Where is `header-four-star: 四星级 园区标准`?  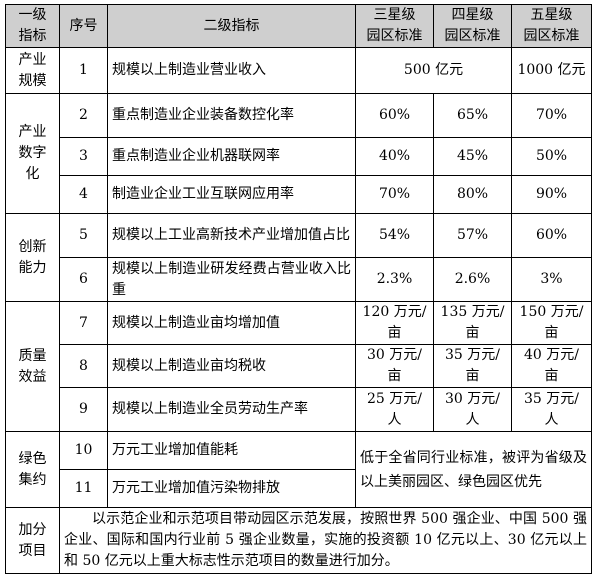 header-four-star: 四星级 园区标准 is located at coordinates (472, 26).